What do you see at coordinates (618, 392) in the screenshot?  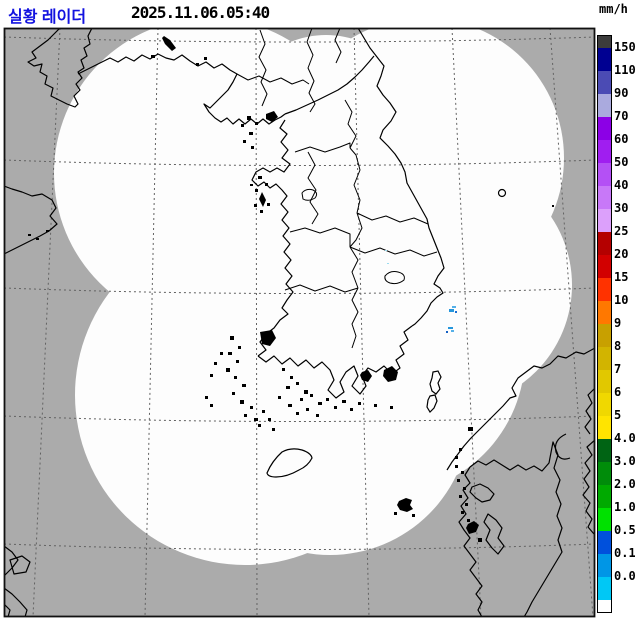 I see `colorbar-tick-label: 6` at bounding box center [618, 392].